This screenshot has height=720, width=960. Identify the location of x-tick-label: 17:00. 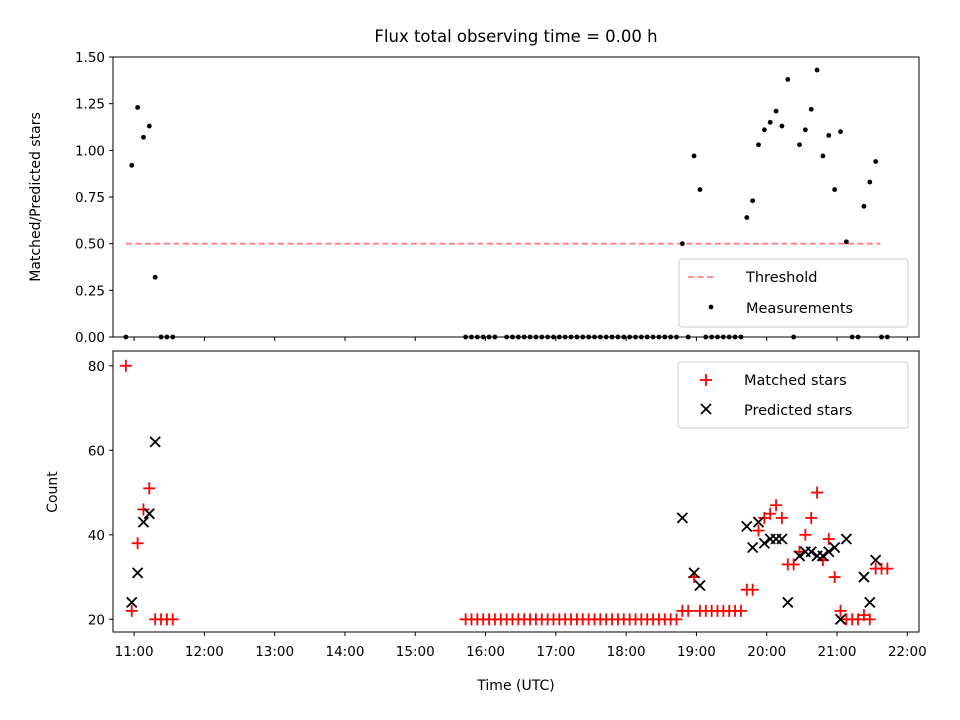
(555, 652).